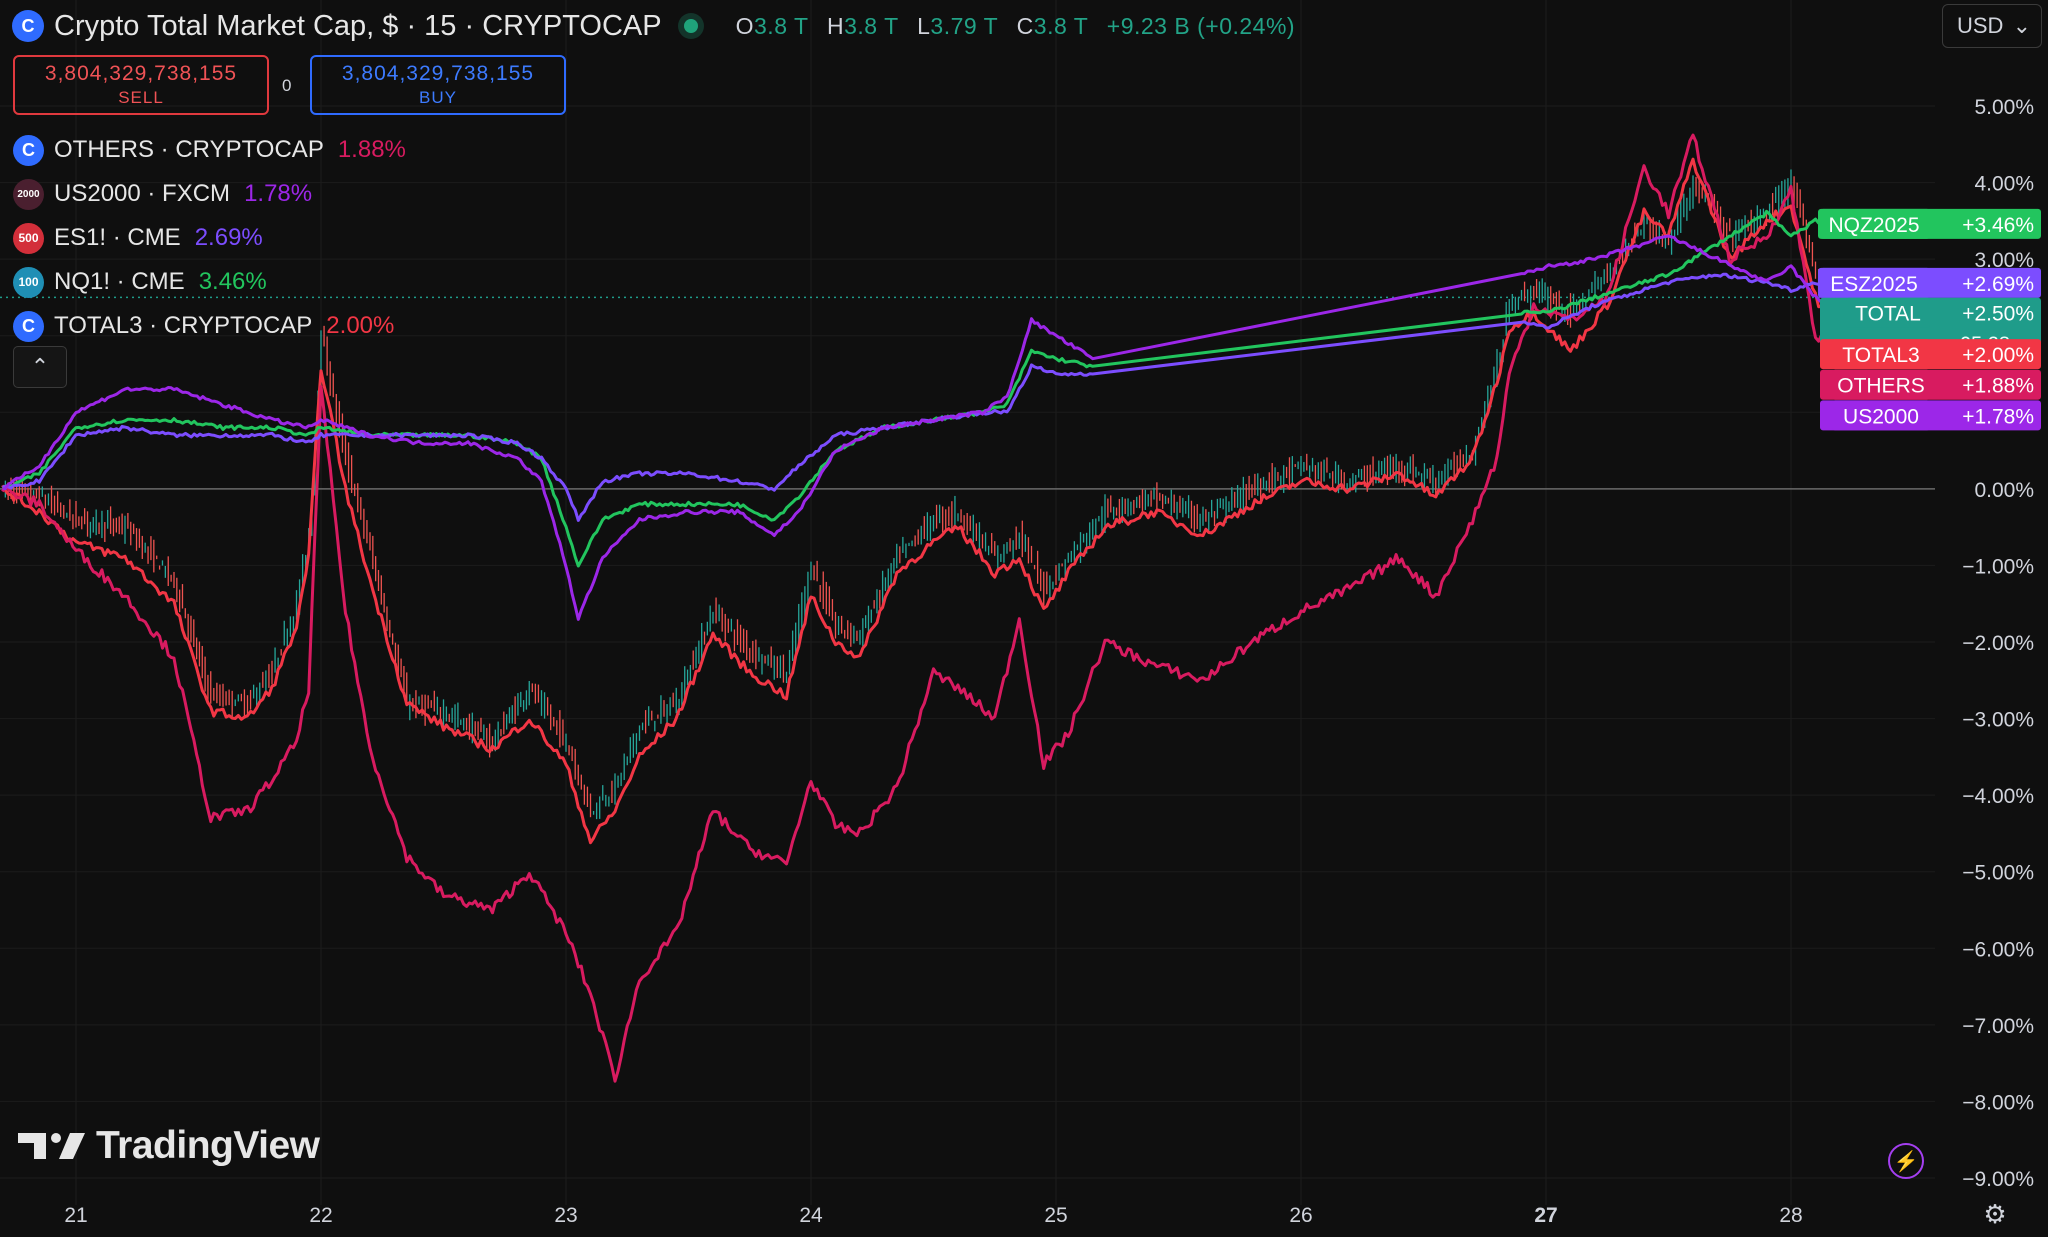 This screenshot has height=1237, width=2048. What do you see at coordinates (1906, 1161) in the screenshot?
I see `lightning-icon: ⚡` at bounding box center [1906, 1161].